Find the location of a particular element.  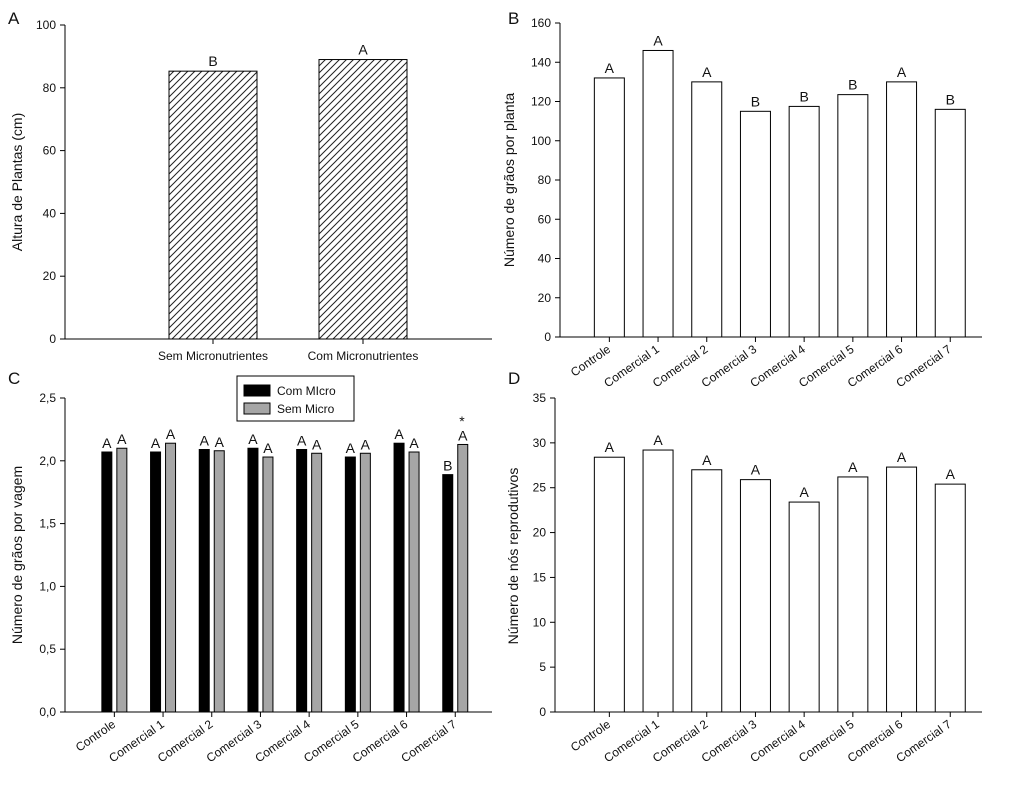

legend-swatch-com-micro is located at coordinates (257, 390).